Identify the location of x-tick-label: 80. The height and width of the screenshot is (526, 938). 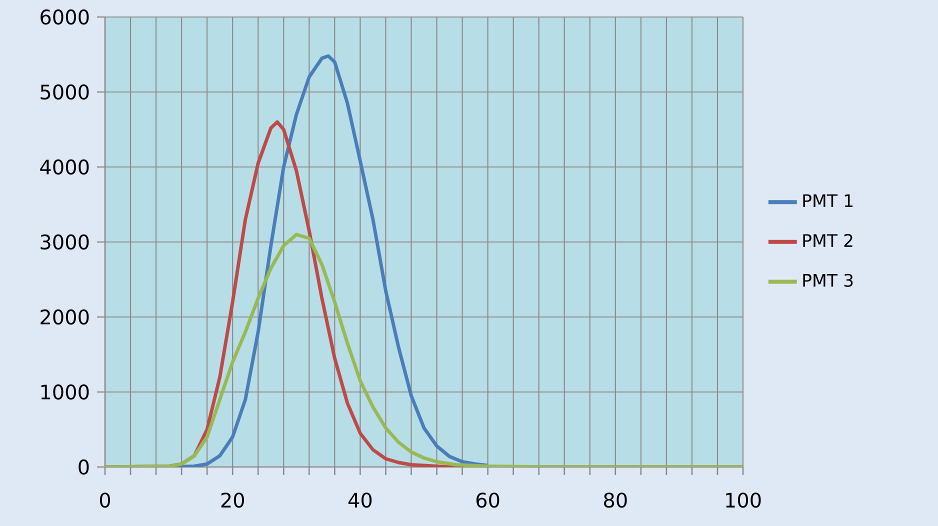
(615, 500).